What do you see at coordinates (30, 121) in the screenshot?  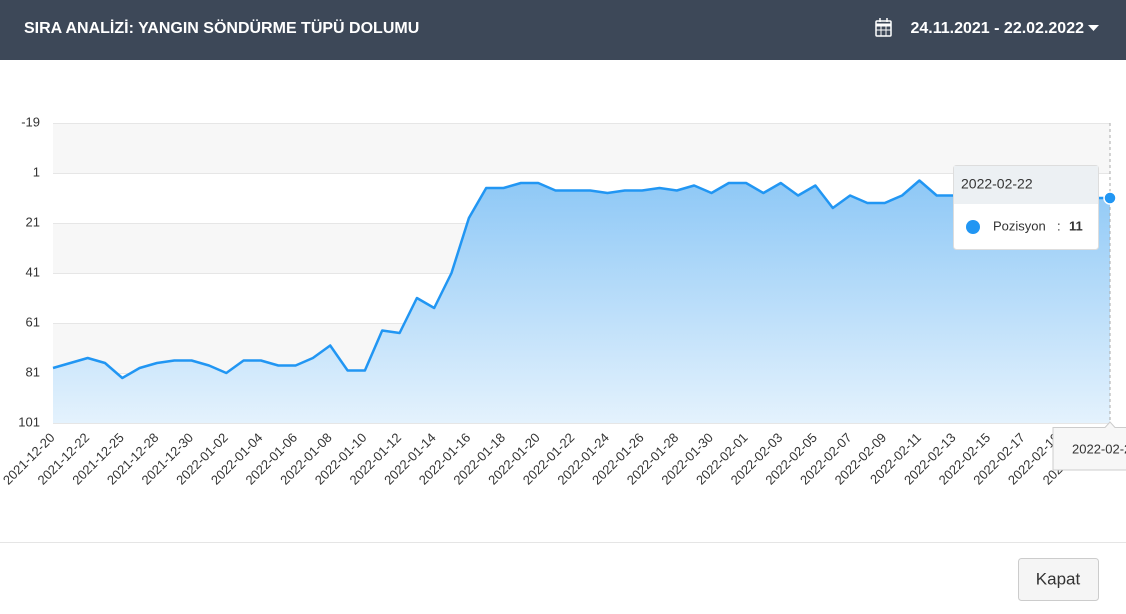 I see `y-tick-label: -19` at bounding box center [30, 121].